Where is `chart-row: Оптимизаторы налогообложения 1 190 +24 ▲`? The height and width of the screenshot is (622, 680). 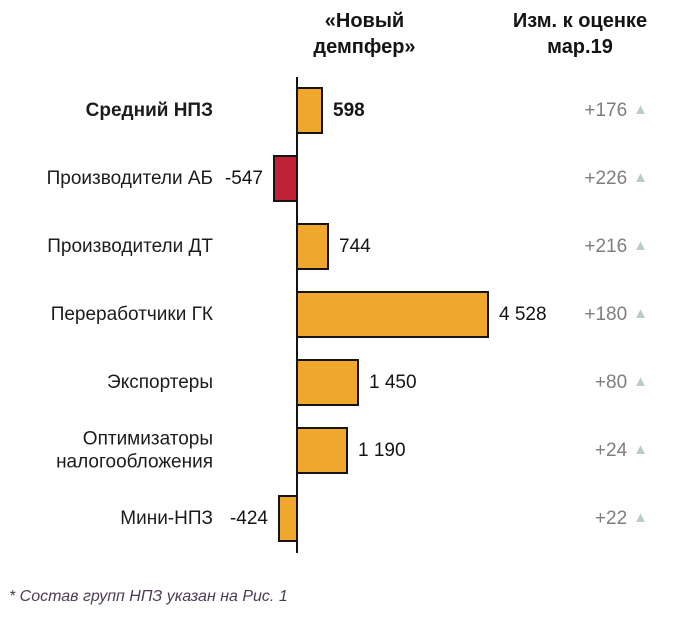 chart-row: Оптимизаторы налогообложения 1 190 +24 ▲ is located at coordinates (340, 450).